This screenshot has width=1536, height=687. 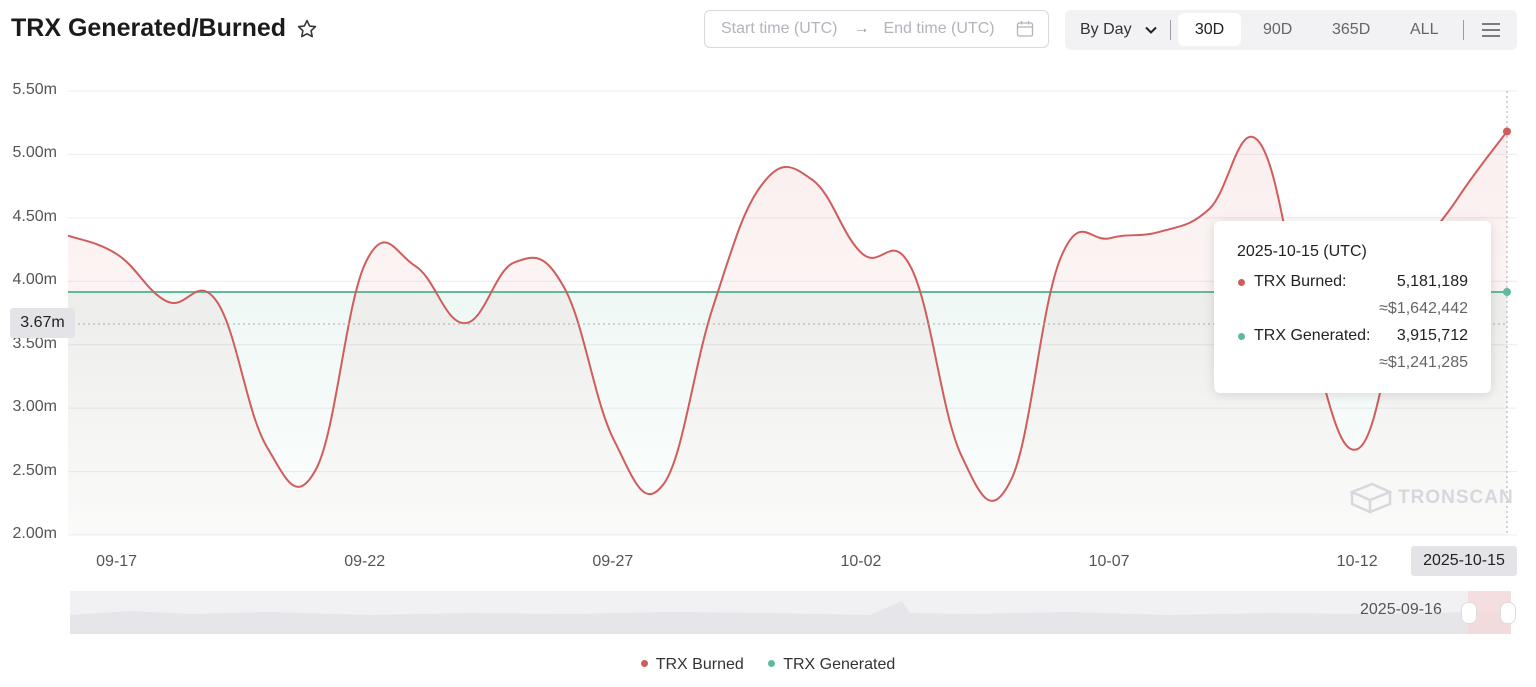 I want to click on title-bar: TRX Generated/Burned, so click(x=164, y=28).